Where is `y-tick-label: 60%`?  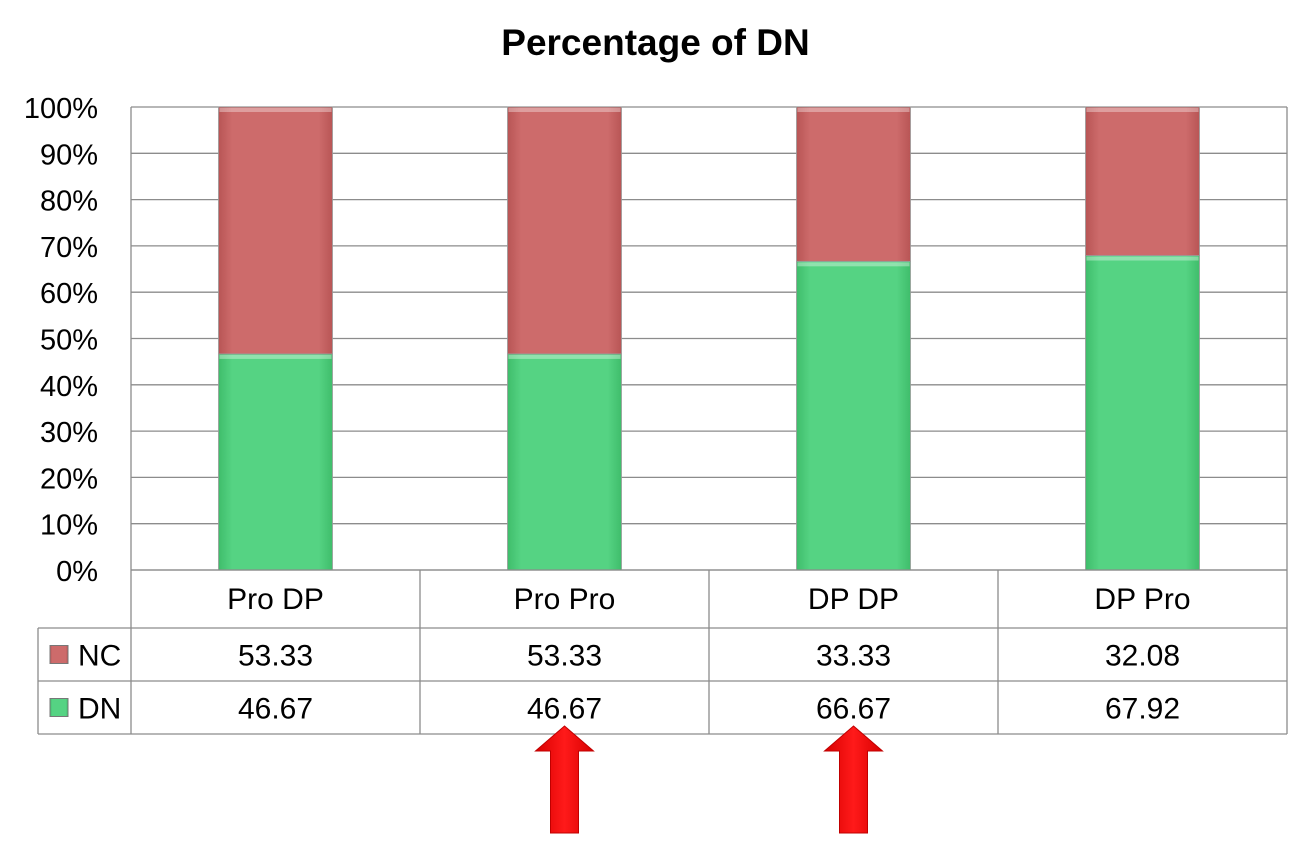 y-tick-label: 60% is located at coordinates (69, 294).